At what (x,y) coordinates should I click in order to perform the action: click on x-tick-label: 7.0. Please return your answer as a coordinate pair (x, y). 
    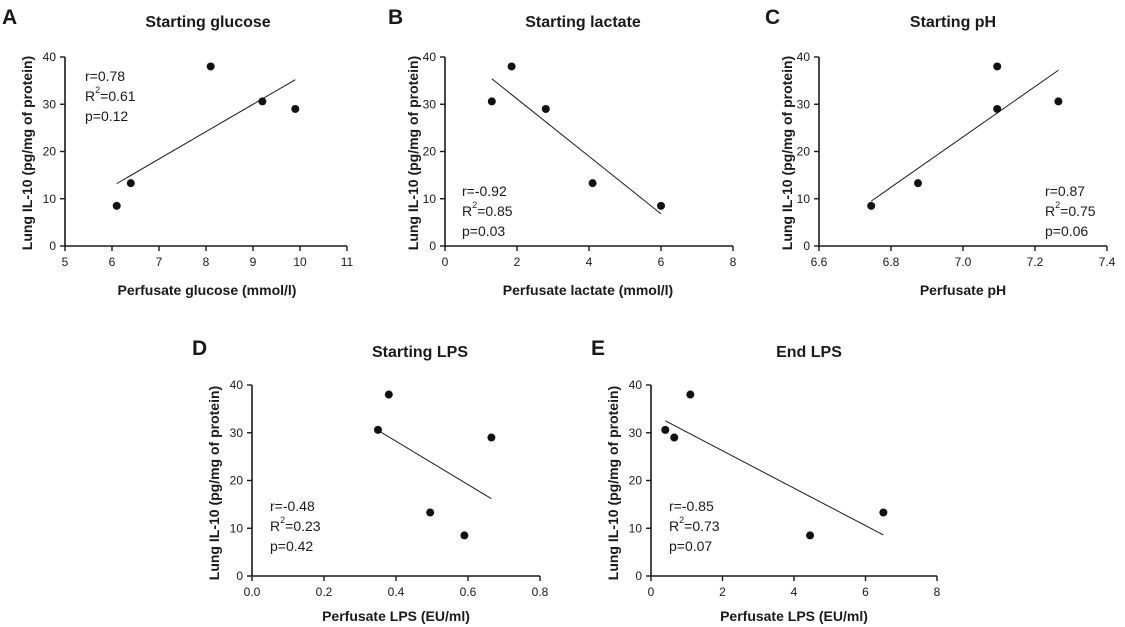
    Looking at the image, I should click on (963, 262).